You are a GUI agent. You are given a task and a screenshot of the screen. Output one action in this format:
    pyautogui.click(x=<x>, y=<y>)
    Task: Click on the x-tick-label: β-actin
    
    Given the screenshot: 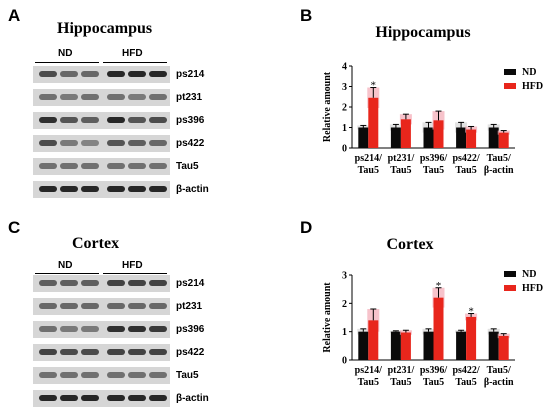 What is the action you would take?
    pyautogui.click(x=499, y=170)
    